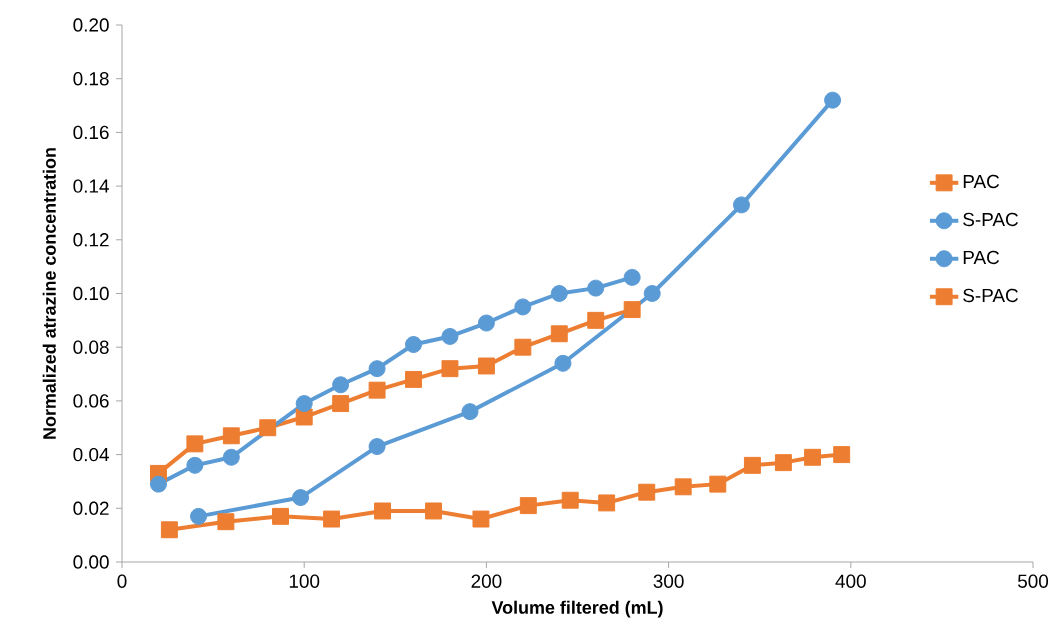 The width and height of the screenshot is (1052, 642). I want to click on y-tick-label: 0.18, so click(91, 78).